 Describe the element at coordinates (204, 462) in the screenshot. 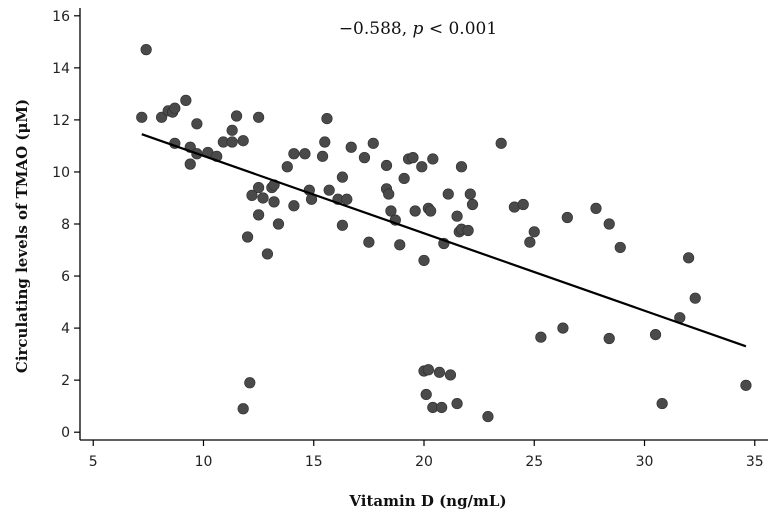

I see `x-tick-label: 10` at that location.